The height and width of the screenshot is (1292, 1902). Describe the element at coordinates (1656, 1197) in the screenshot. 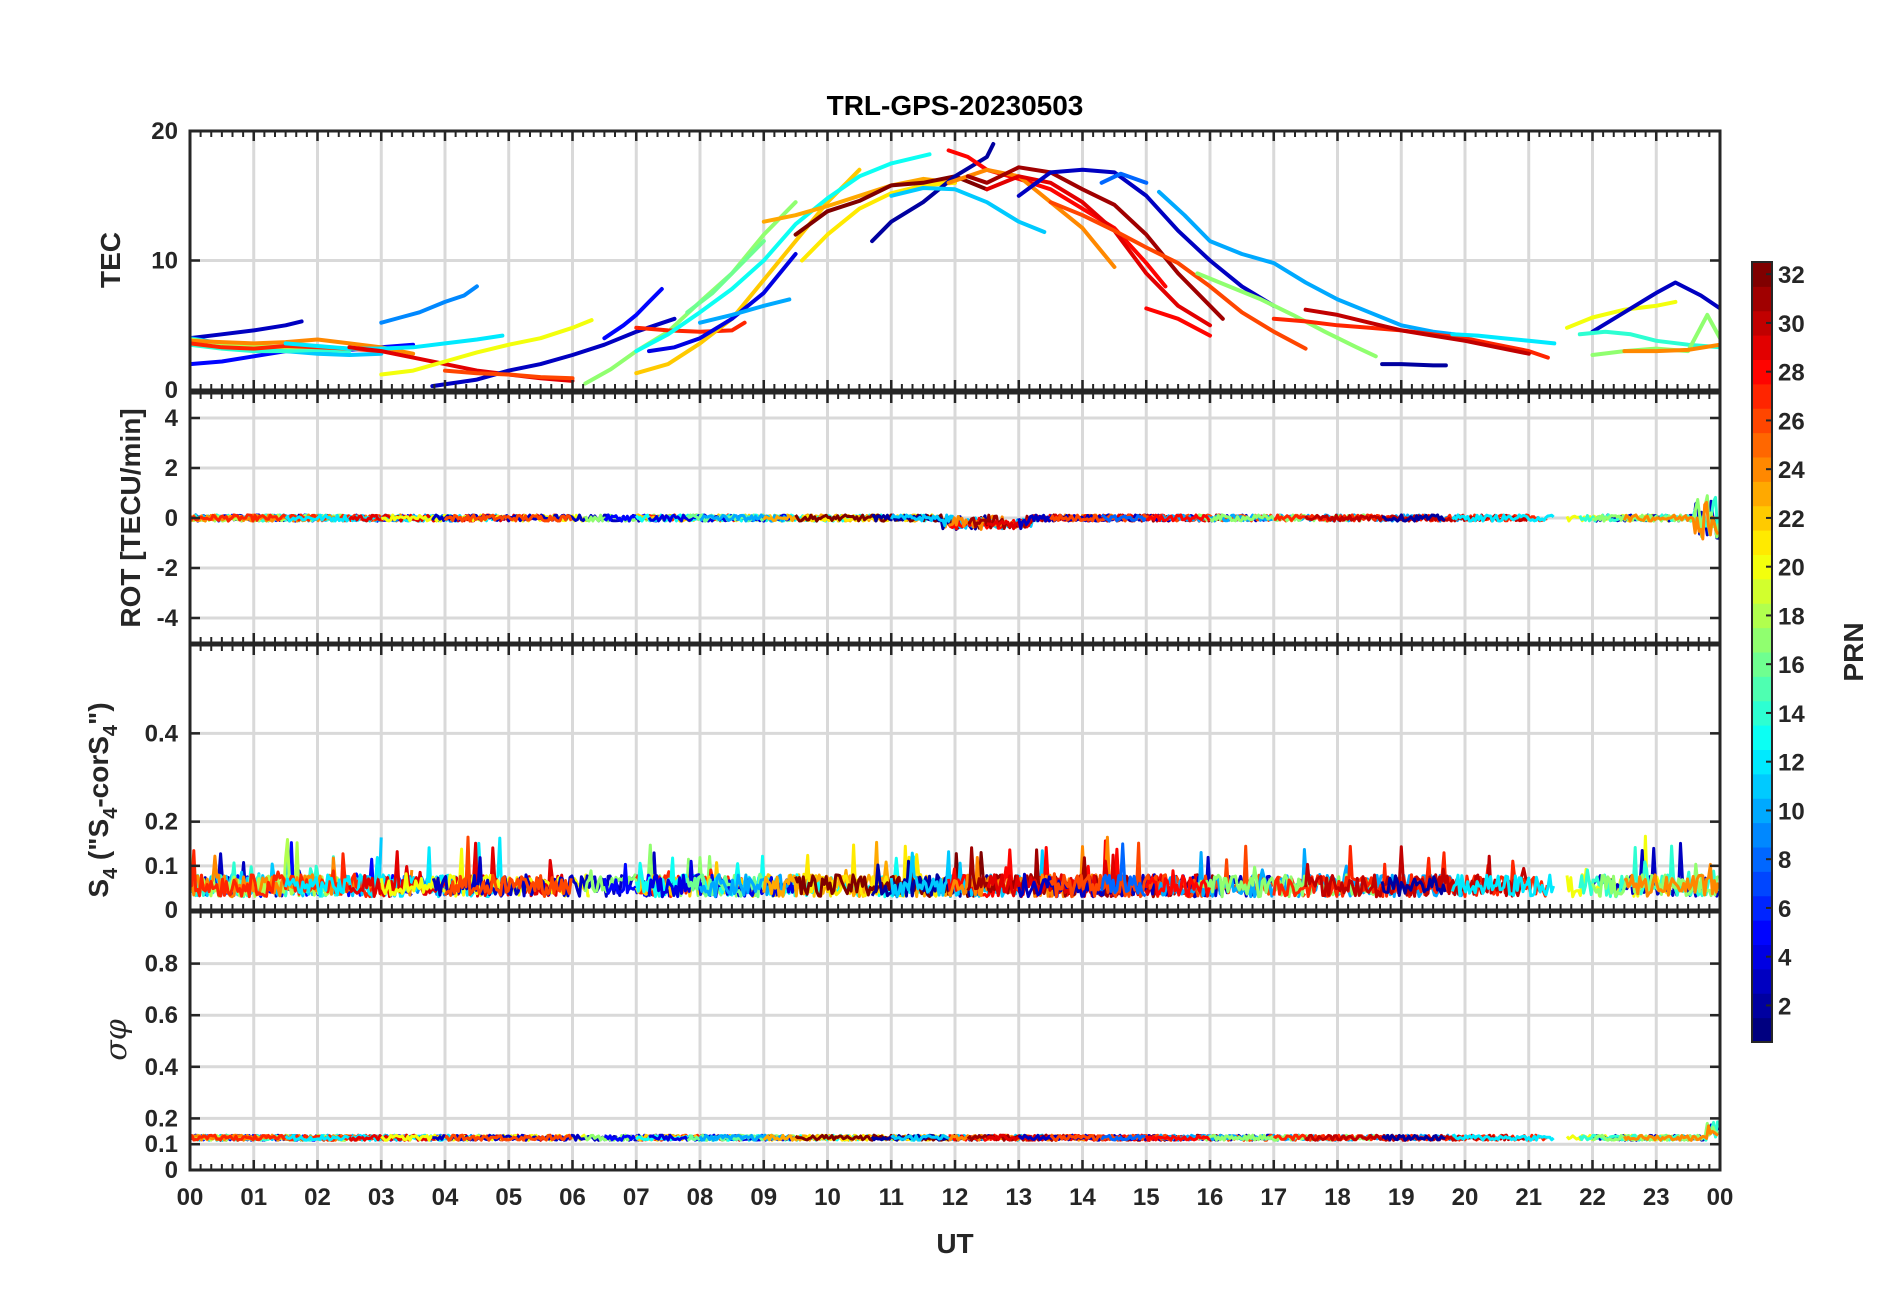

I see `x-tick-label: 23` at that location.